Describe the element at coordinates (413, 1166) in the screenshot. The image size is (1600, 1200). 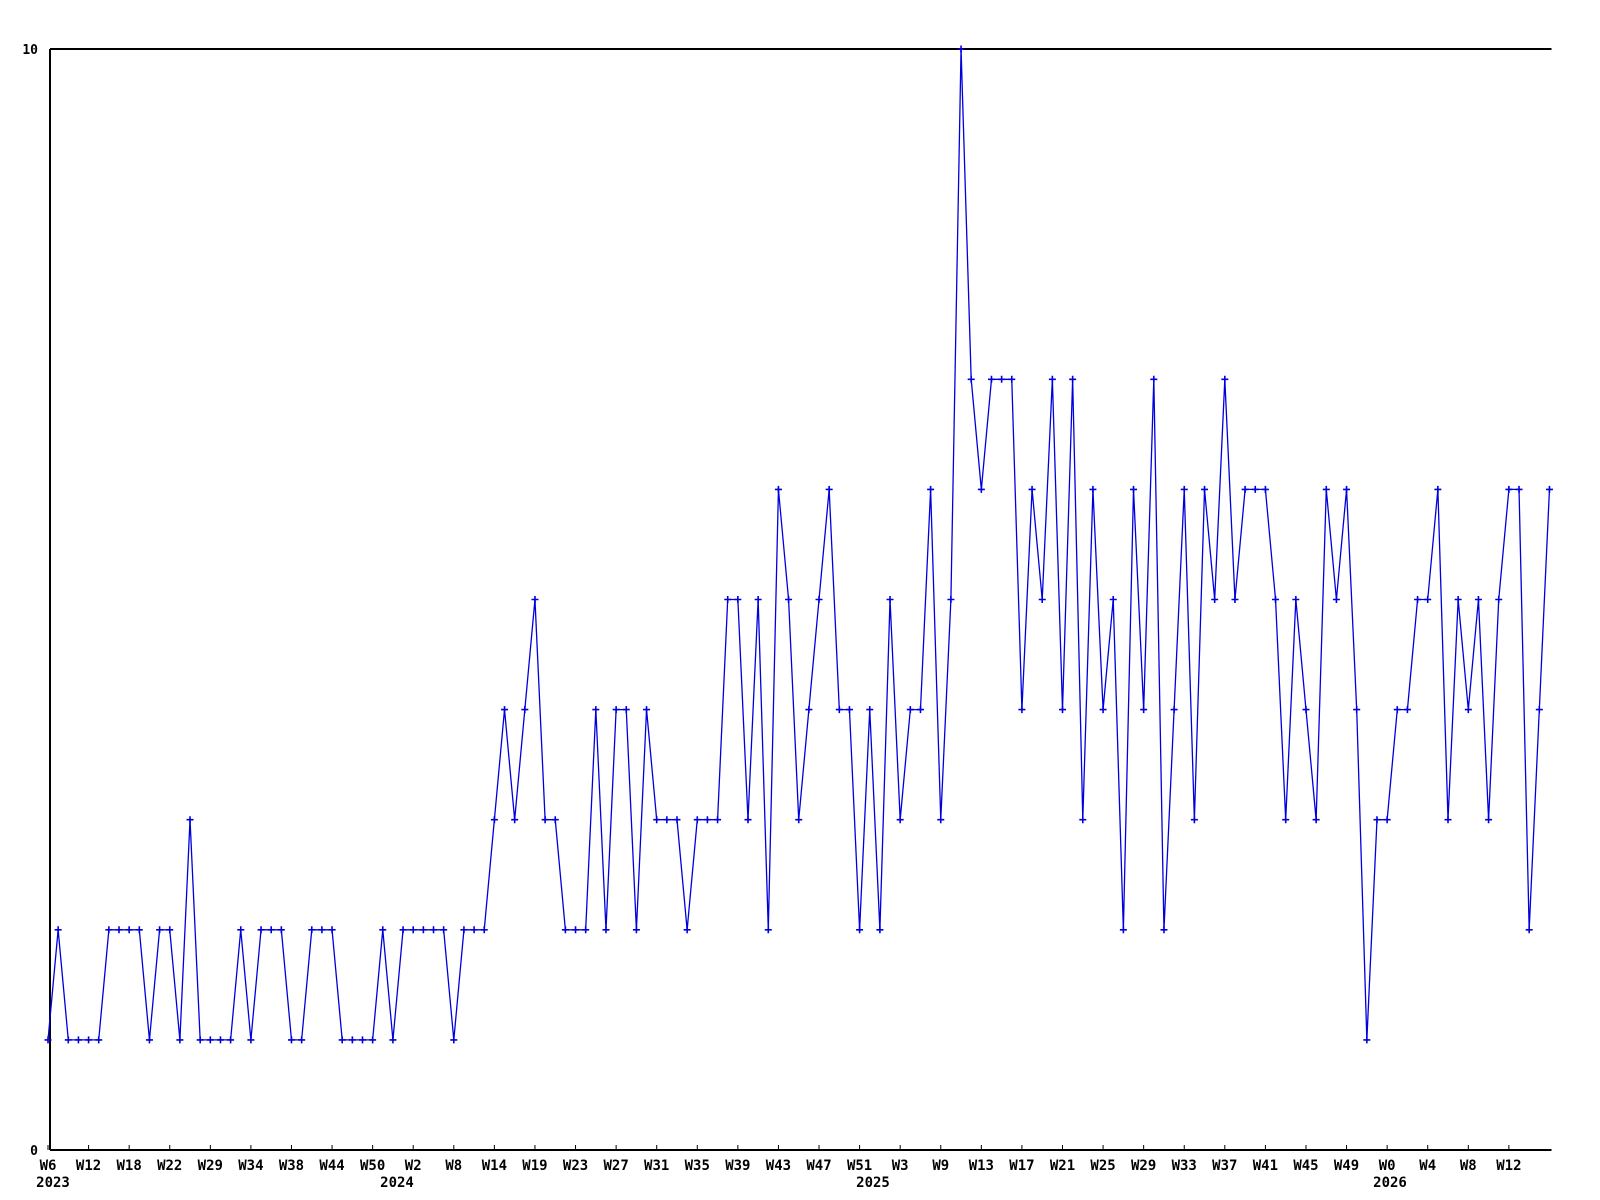
I see `x-tick-label: W2` at that location.